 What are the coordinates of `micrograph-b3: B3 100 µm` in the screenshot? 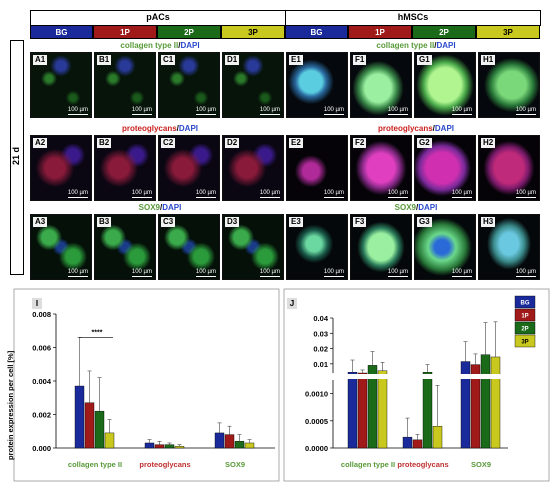 It's located at (125, 247).